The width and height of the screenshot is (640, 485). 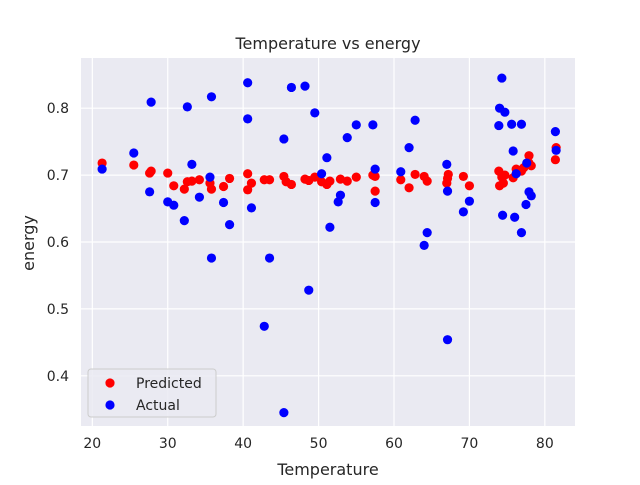 What do you see at coordinates (92, 444) in the screenshot?
I see `x-tick-label: 20` at bounding box center [92, 444].